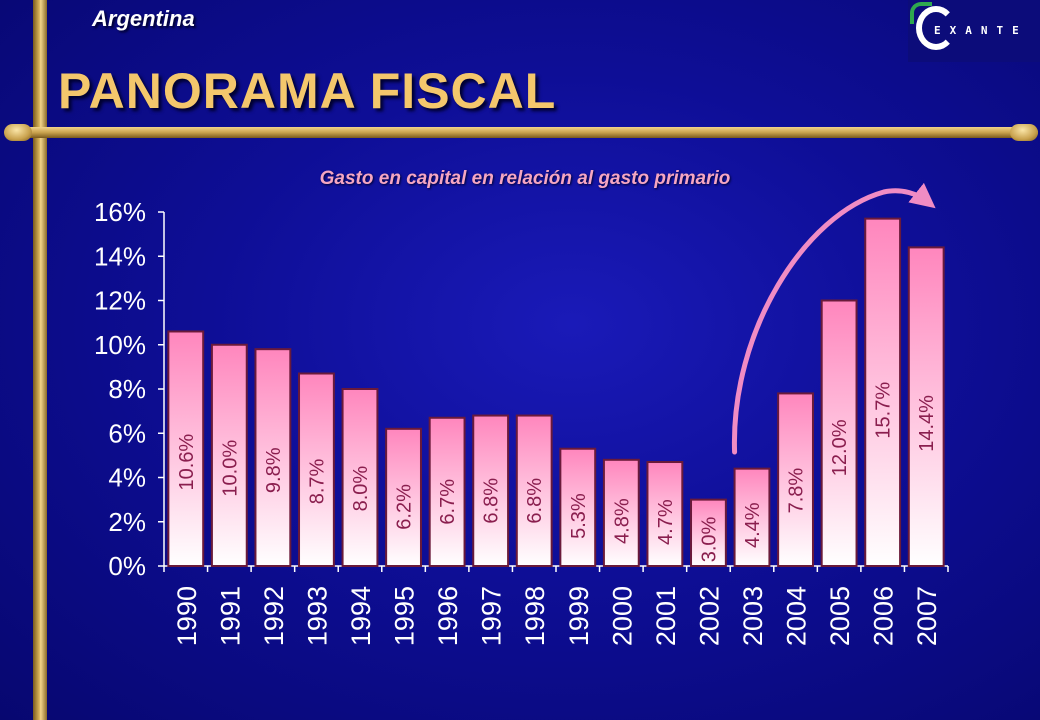  What do you see at coordinates (797, 616) in the screenshot?
I see `x-tick-label: 2004` at bounding box center [797, 616].